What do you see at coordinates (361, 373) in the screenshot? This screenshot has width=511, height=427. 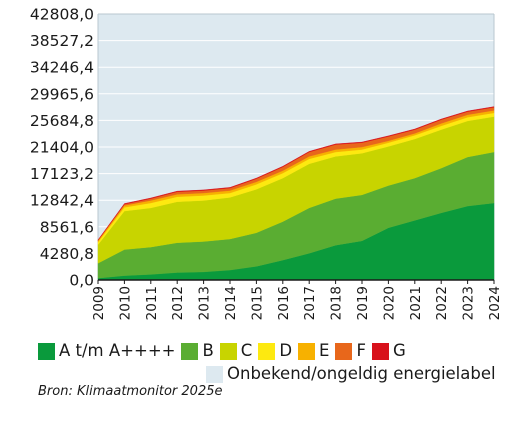 I see `legend-label: Onbekend/ongeldig energielabel` at bounding box center [361, 373].